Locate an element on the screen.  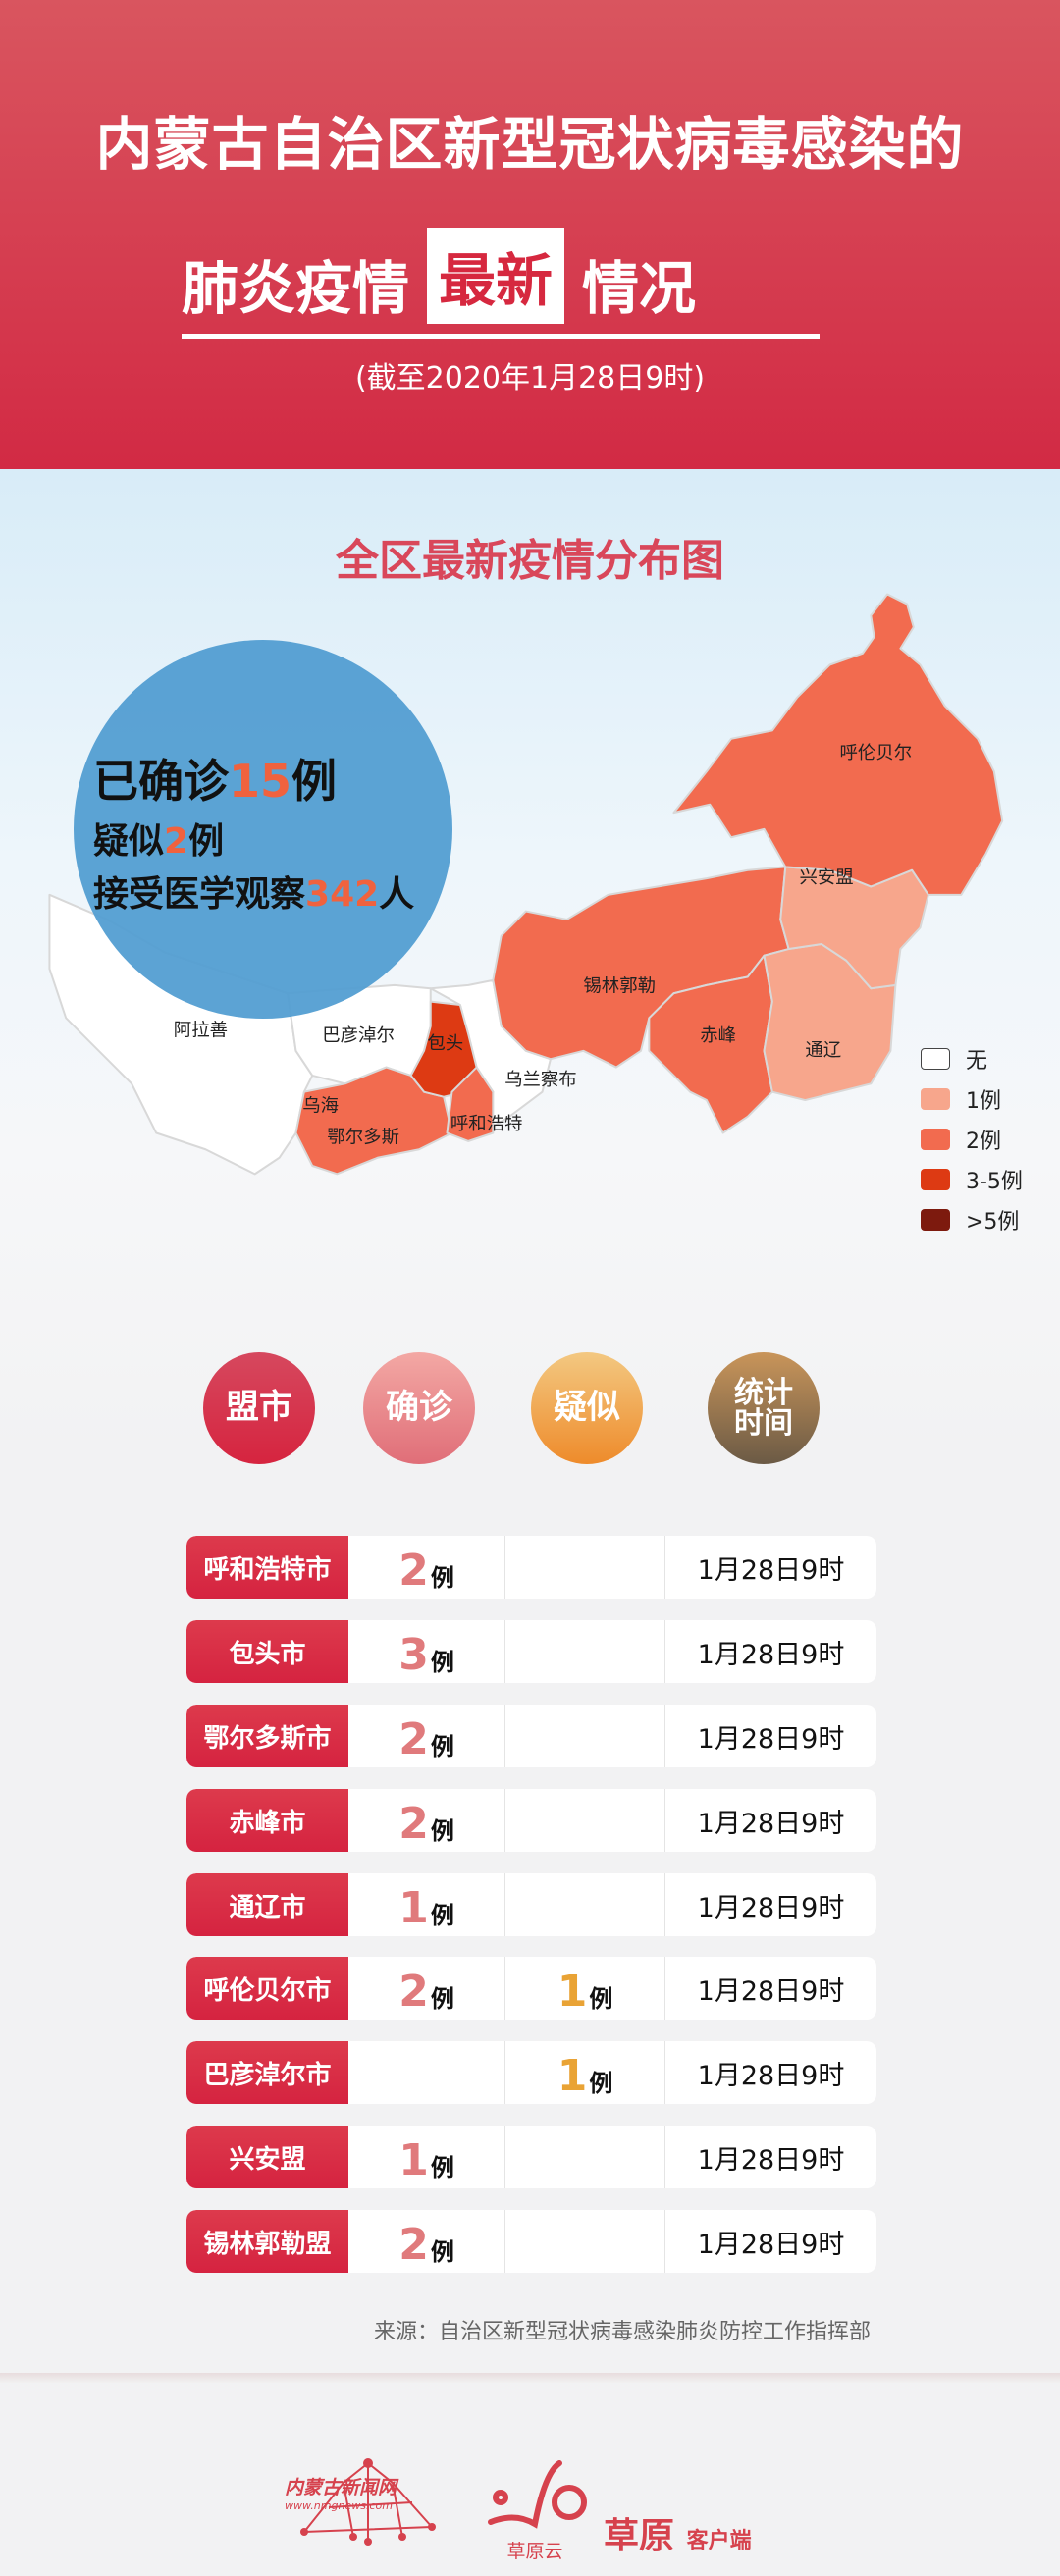
region-name-cell: 兴安盟 is located at coordinates (267, 2157).